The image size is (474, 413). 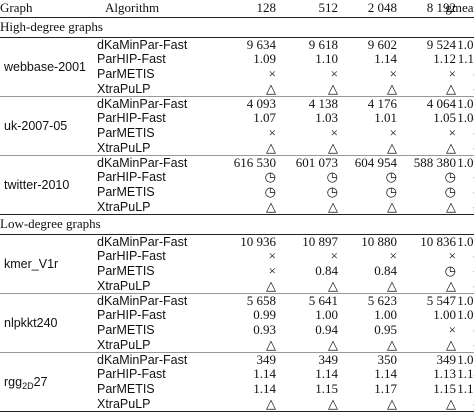 I want to click on cell: 1.01, so click(x=385, y=118).